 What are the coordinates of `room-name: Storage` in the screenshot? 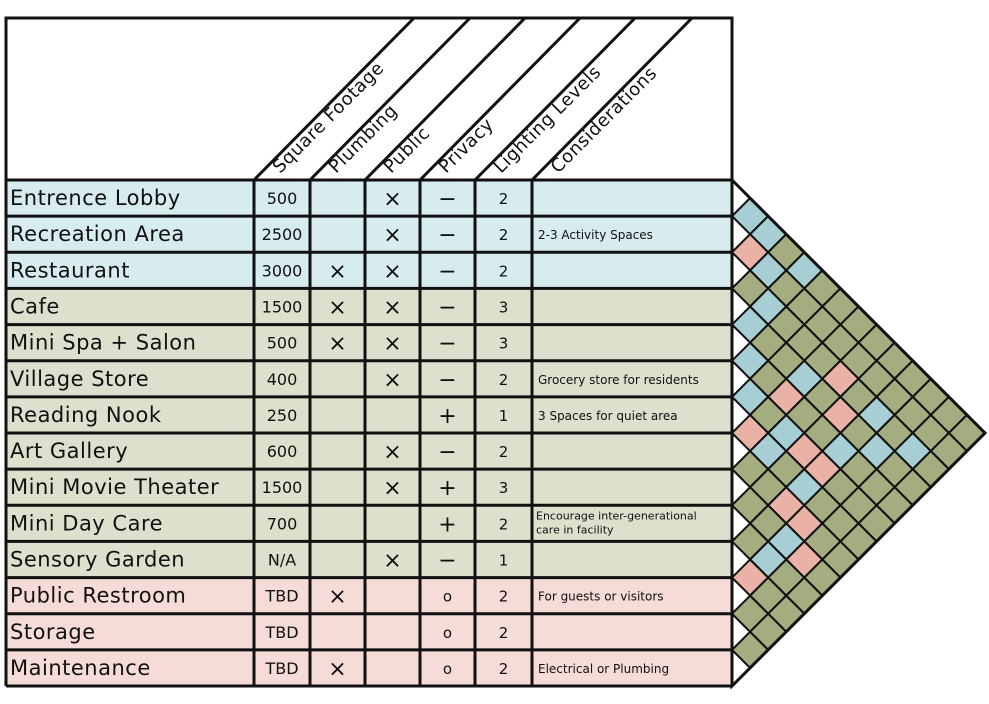 It's located at (53, 632).